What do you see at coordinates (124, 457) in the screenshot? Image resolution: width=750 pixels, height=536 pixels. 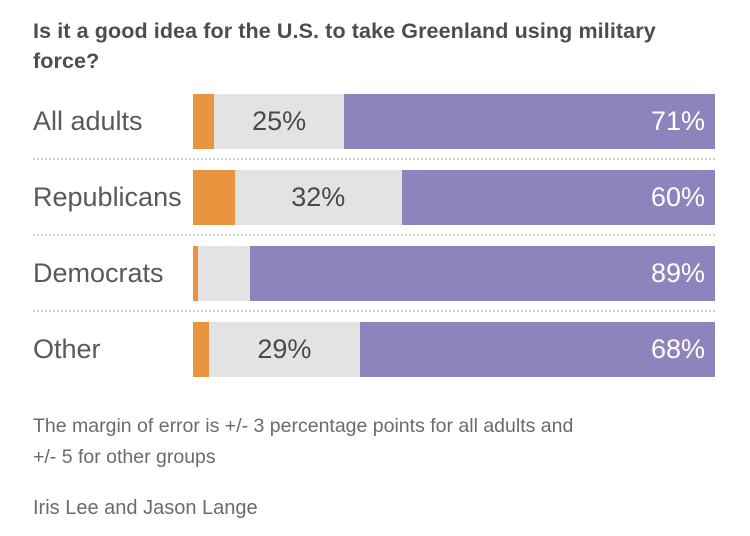 I see `footnote-line: +/- 5 for other groups` at bounding box center [124, 457].